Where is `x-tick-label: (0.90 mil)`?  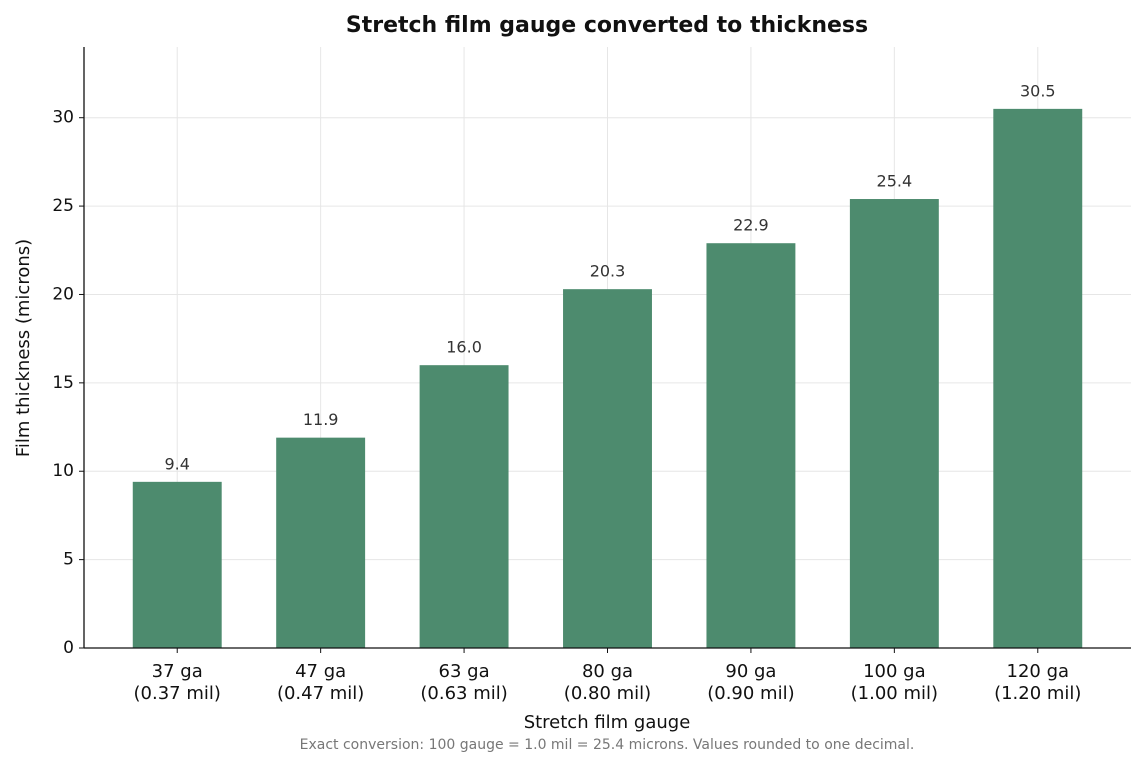 x-tick-label: (0.90 mil) is located at coordinates (750, 693).